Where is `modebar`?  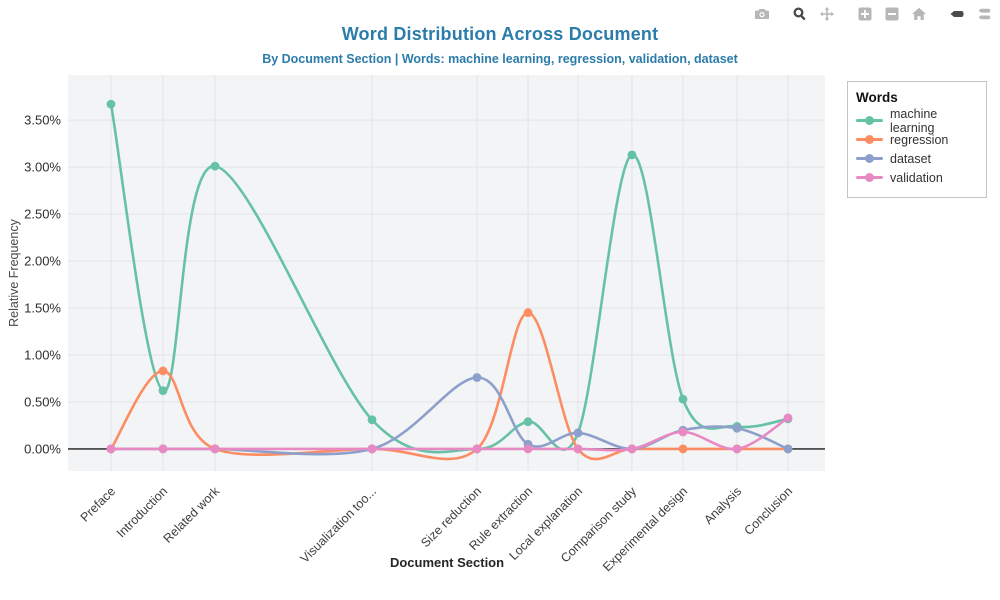
modebar is located at coordinates (867, 14).